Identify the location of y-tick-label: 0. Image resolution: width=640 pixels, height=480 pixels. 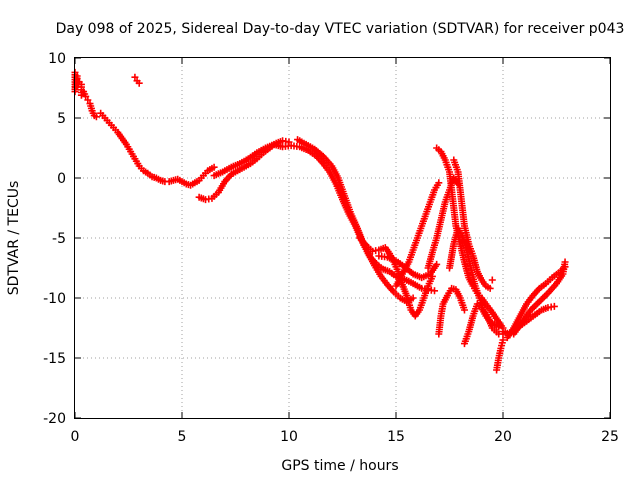
(61, 179).